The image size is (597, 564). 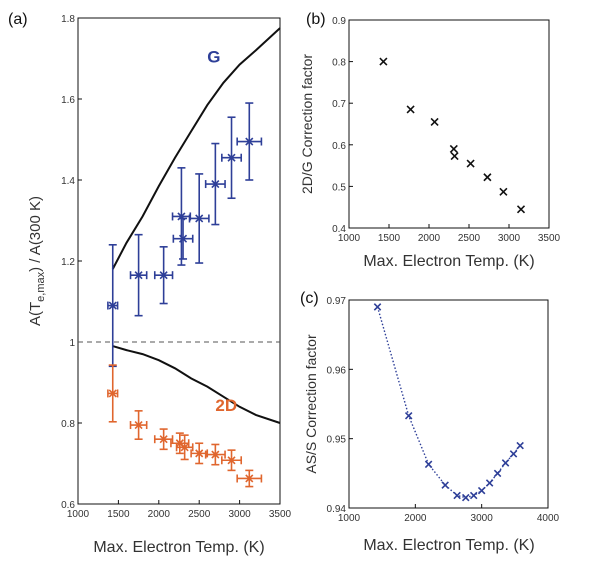 I want to click on 2d-series-label: 2D, so click(x=226, y=405).